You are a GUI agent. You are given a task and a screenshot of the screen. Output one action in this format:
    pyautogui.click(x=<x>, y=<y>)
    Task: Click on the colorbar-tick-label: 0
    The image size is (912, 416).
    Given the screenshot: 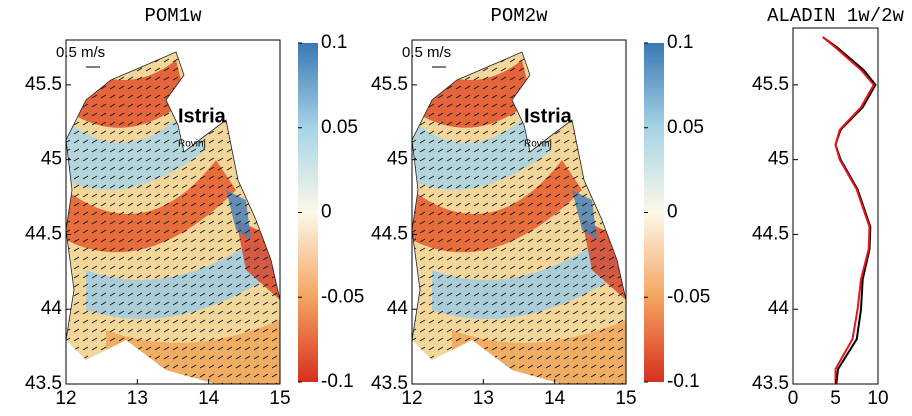 What is the action you would take?
    pyautogui.click(x=672, y=212)
    